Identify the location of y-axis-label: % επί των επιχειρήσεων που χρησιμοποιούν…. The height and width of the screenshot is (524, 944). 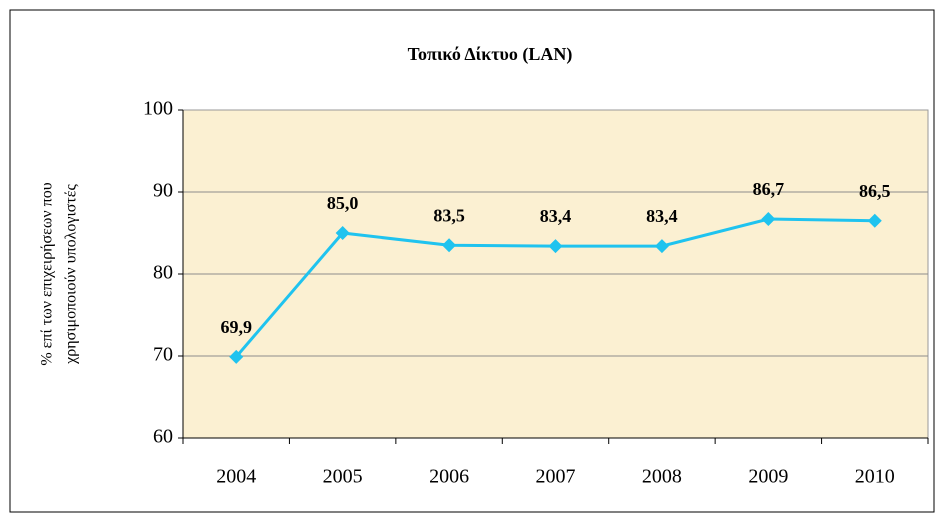
(59, 273).